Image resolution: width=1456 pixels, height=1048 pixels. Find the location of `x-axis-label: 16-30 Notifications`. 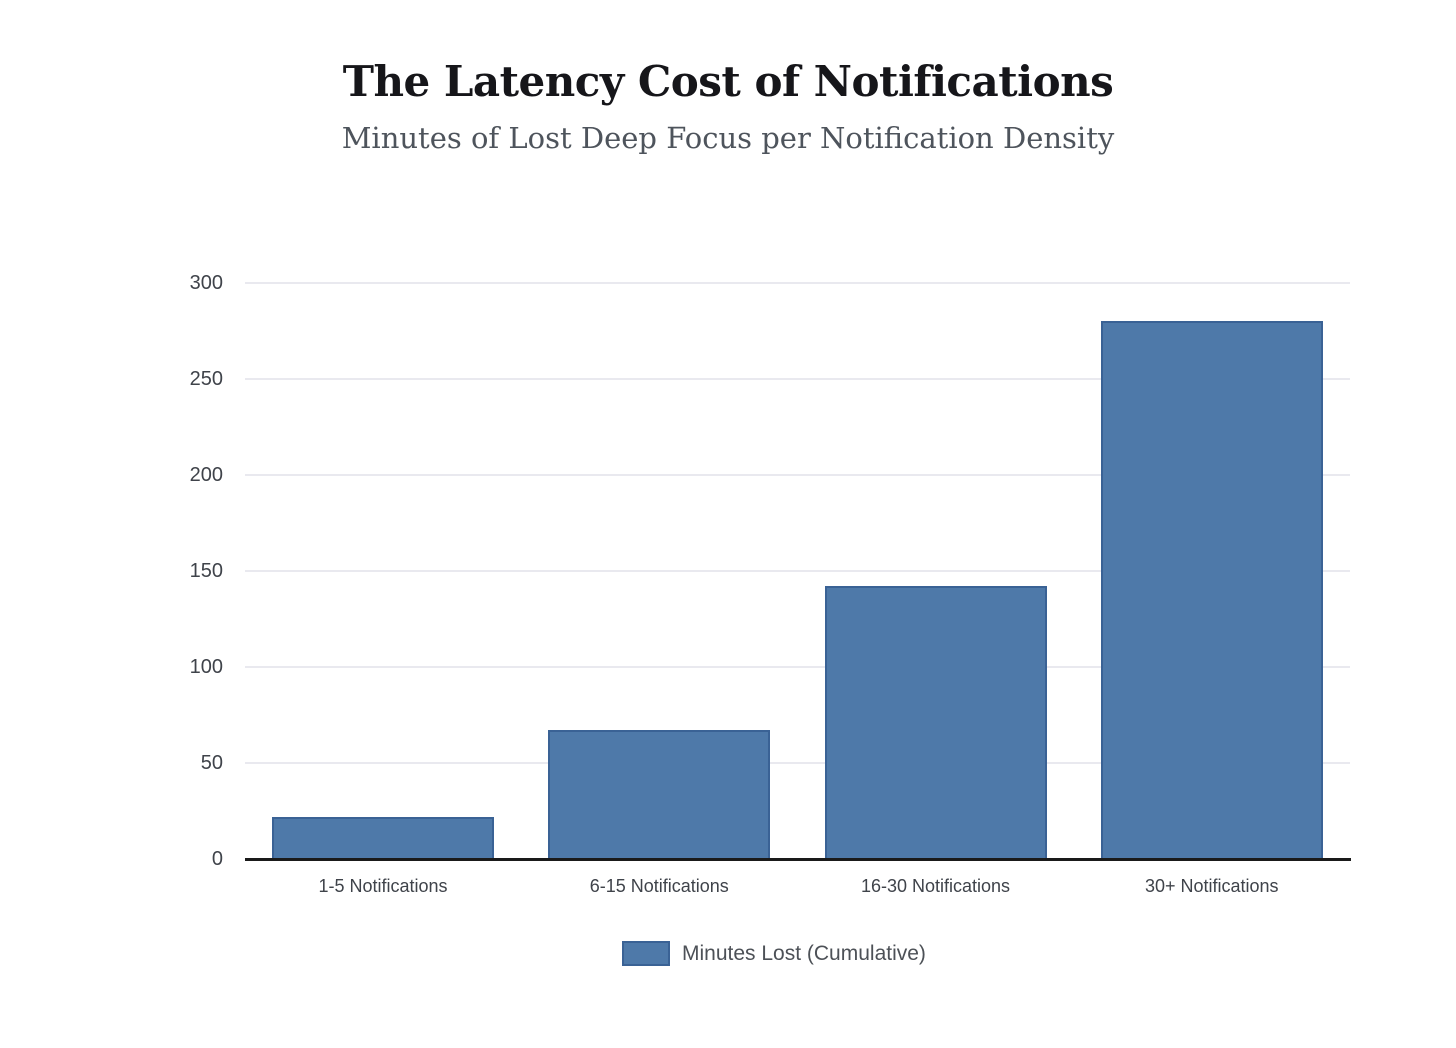

x-axis-label: 16-30 Notifications is located at coordinates (935, 886).